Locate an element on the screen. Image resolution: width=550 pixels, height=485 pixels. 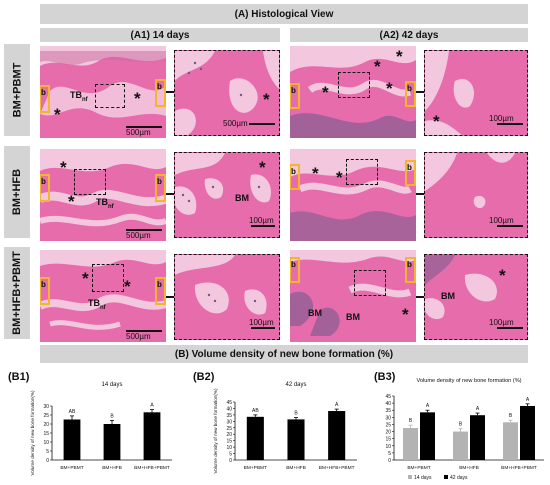
micrograph-bm-pbmt-42d-zoom: * 100µm is located at coordinates (476, 93).